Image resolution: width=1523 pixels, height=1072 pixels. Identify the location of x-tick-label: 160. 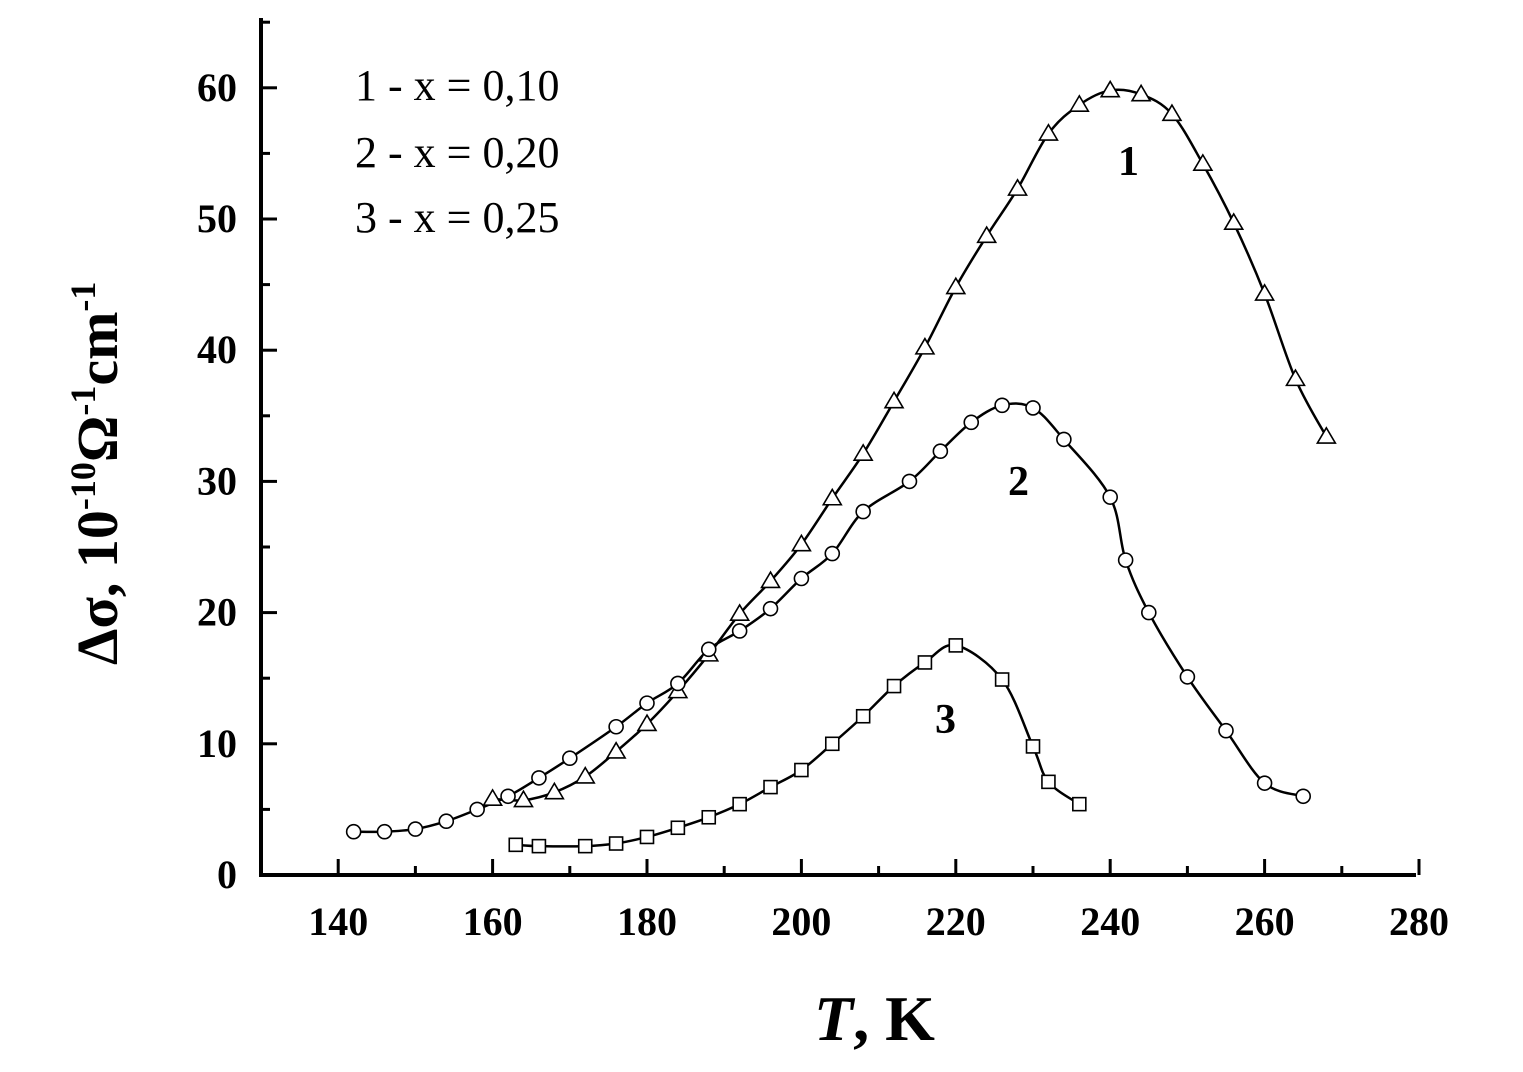
(493, 921).